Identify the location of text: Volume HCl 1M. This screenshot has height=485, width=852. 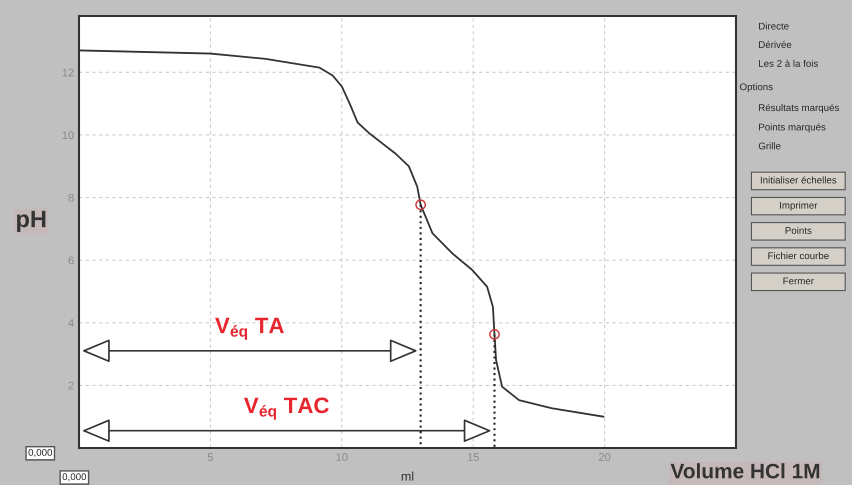
(745, 470).